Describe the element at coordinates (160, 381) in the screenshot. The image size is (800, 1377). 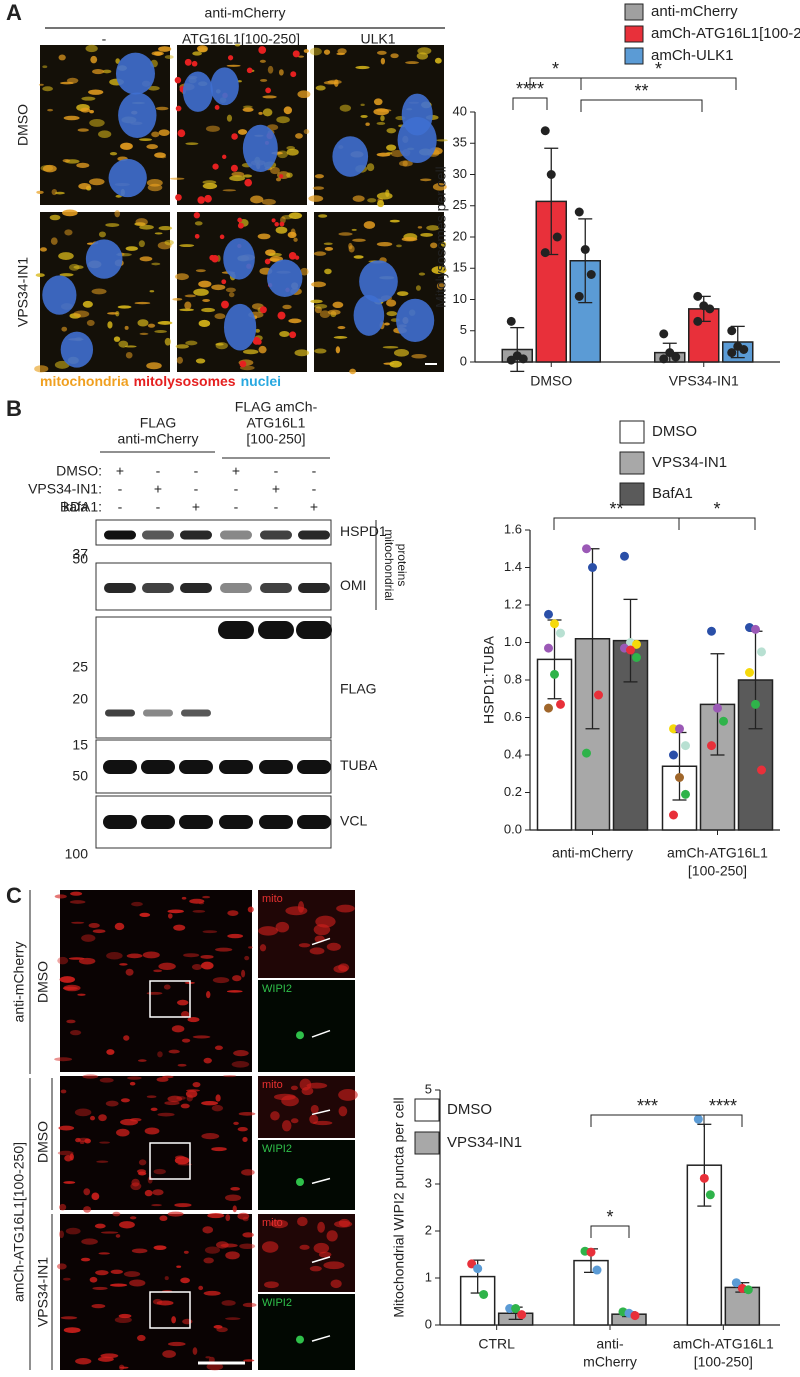
I see `caption: mitochondria mitolysosomes nuclei` at that location.